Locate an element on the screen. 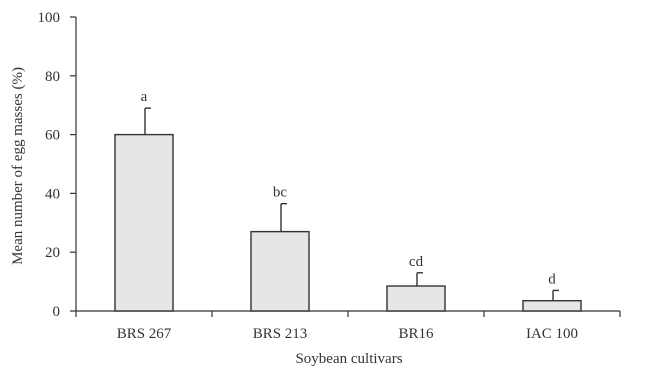 This screenshot has width=645, height=368. y-tick-label: 80 is located at coordinates (52, 77).